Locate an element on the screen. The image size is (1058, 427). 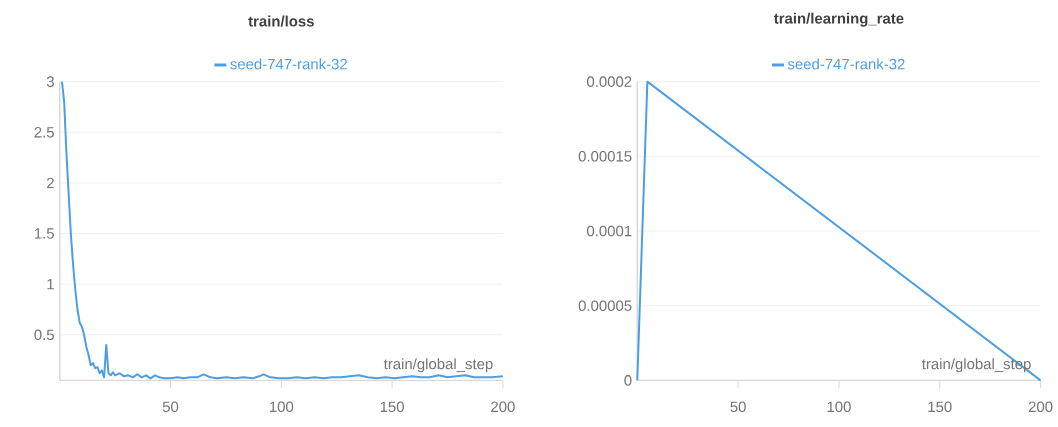
x-axis-title: train/global_step is located at coordinates (438, 365).